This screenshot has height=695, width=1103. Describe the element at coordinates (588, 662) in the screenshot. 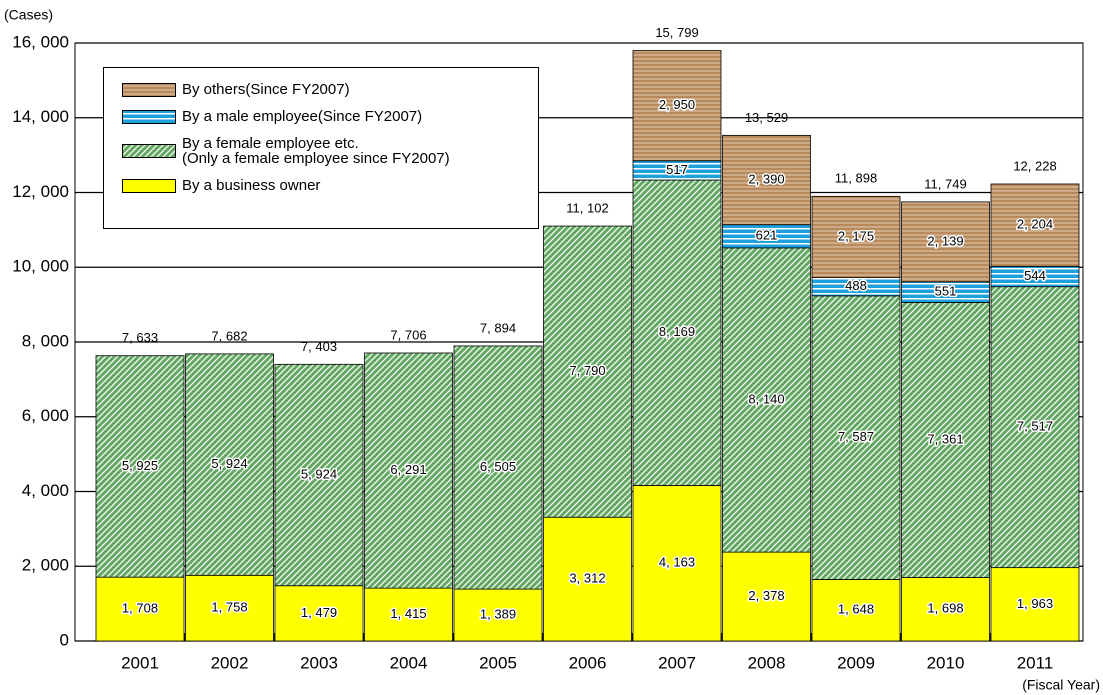

I see `x-tick-label: 2006` at that location.